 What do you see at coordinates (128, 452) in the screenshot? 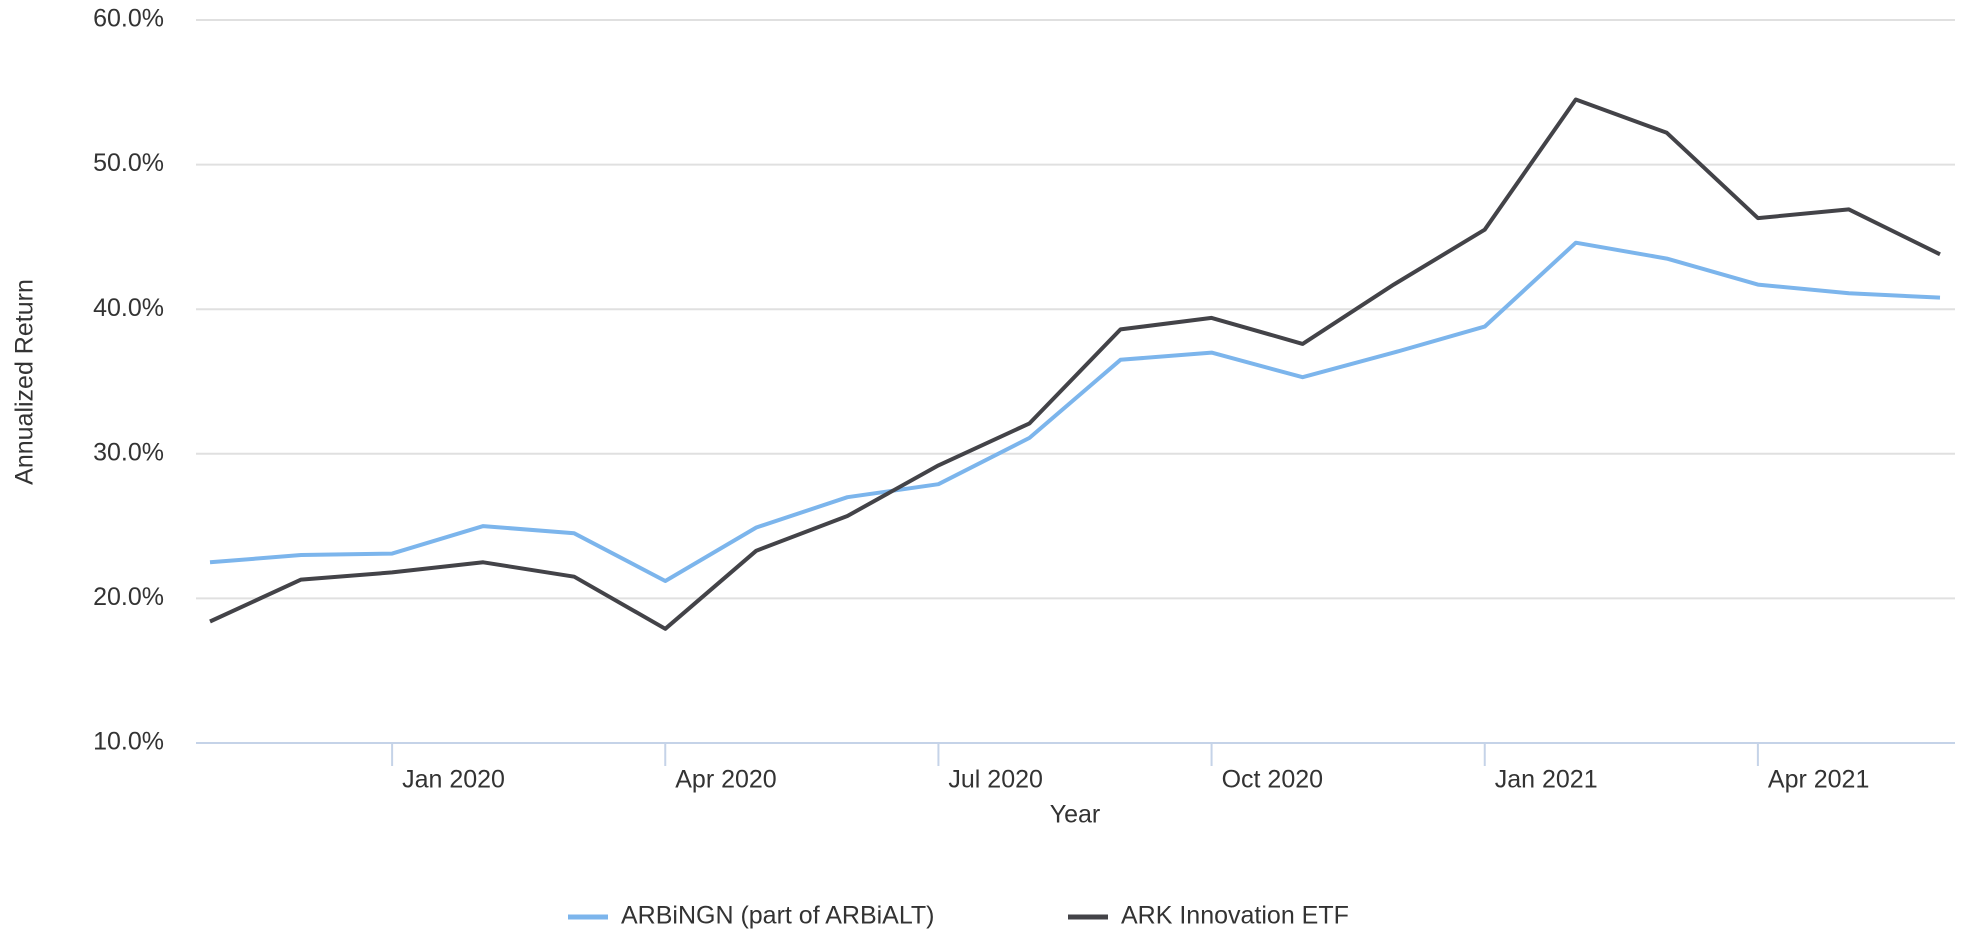
I see `y-tick-label: 30.0%` at bounding box center [128, 452].